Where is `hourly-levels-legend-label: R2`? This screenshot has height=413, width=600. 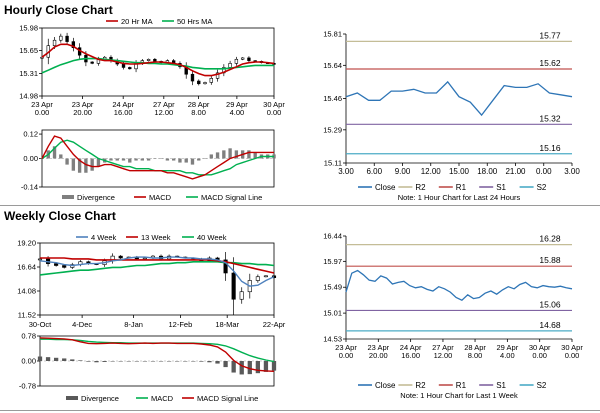 hourly-levels-legend-label: R2 is located at coordinates (420, 187).